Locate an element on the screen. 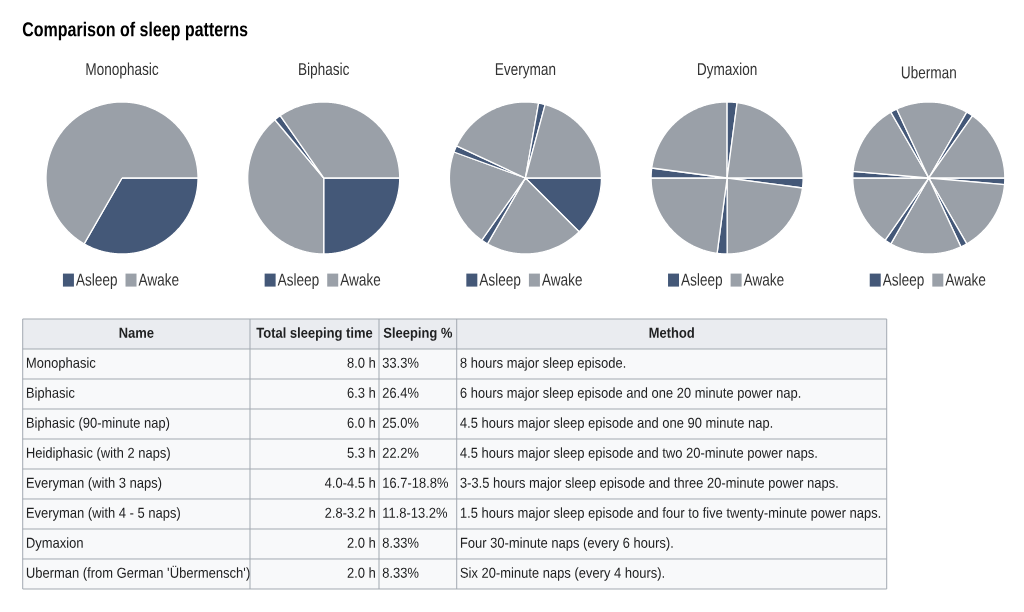 This screenshot has width=1024, height=612. text: 2.8-3.2 h is located at coordinates (350, 512).